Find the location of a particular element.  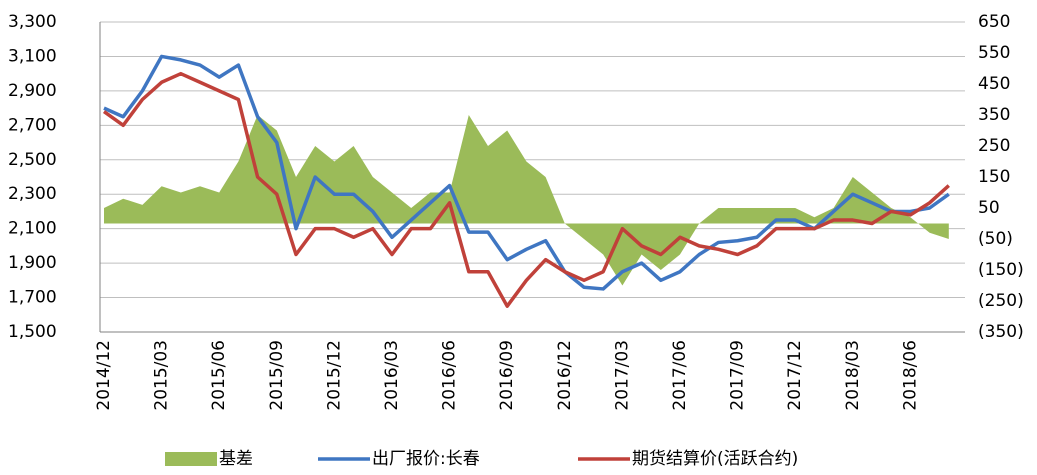

y-tick-label: 2,700 is located at coordinates (32, 125).